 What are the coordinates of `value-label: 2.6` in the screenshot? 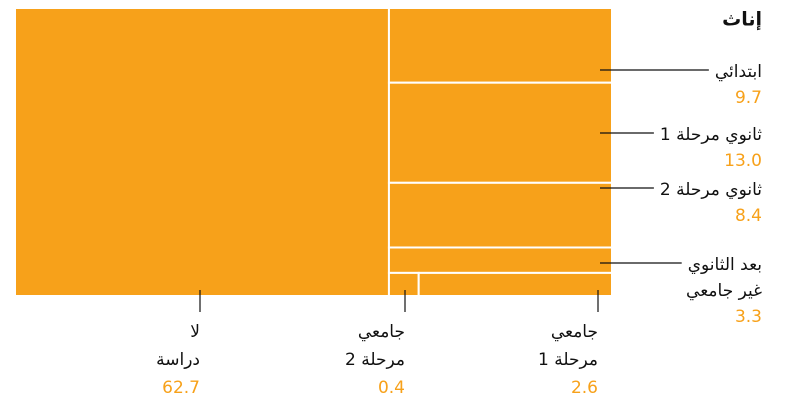 It's located at (584, 388).